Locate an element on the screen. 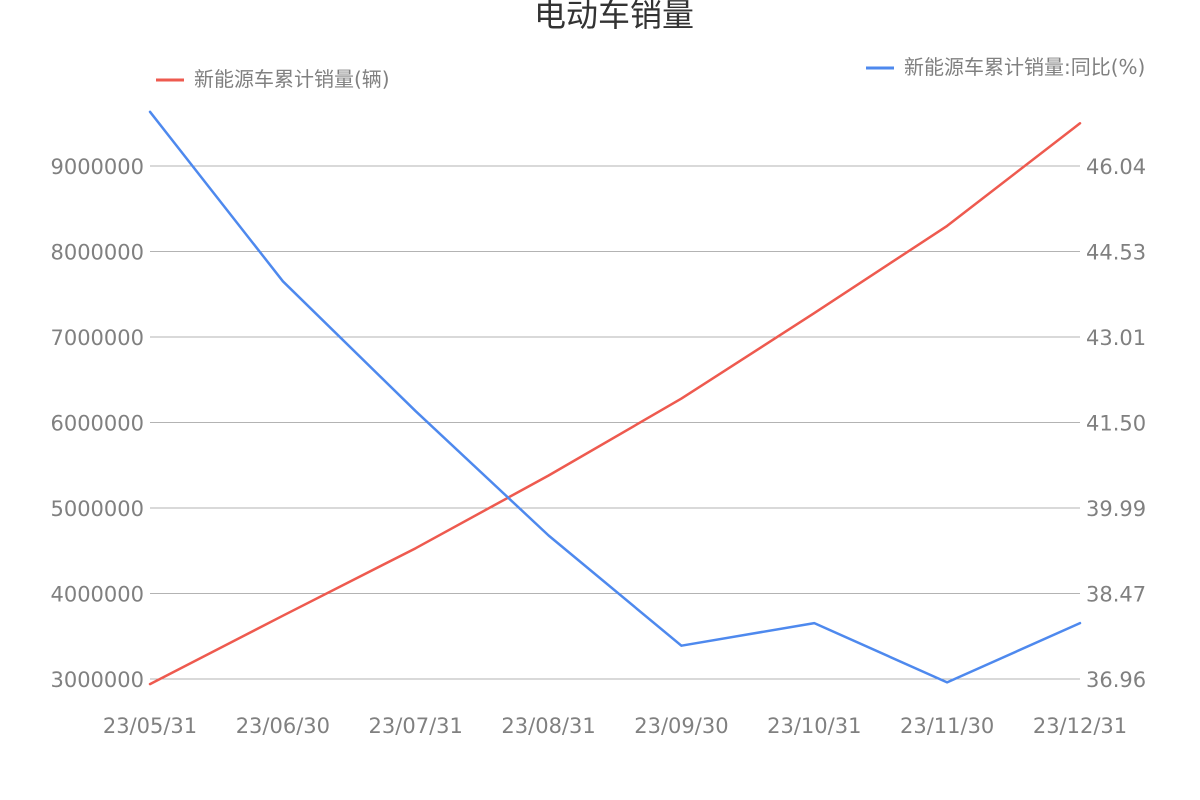 The width and height of the screenshot is (1200, 800). right-axis-tick-label: 41.50 is located at coordinates (1116, 424).